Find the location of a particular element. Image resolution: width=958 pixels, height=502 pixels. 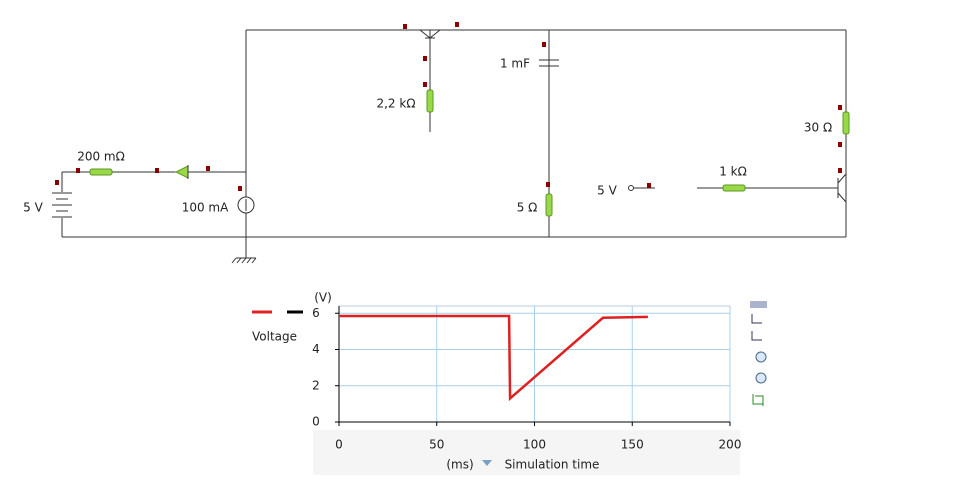

label: 2,2 kΩ is located at coordinates (395, 104).